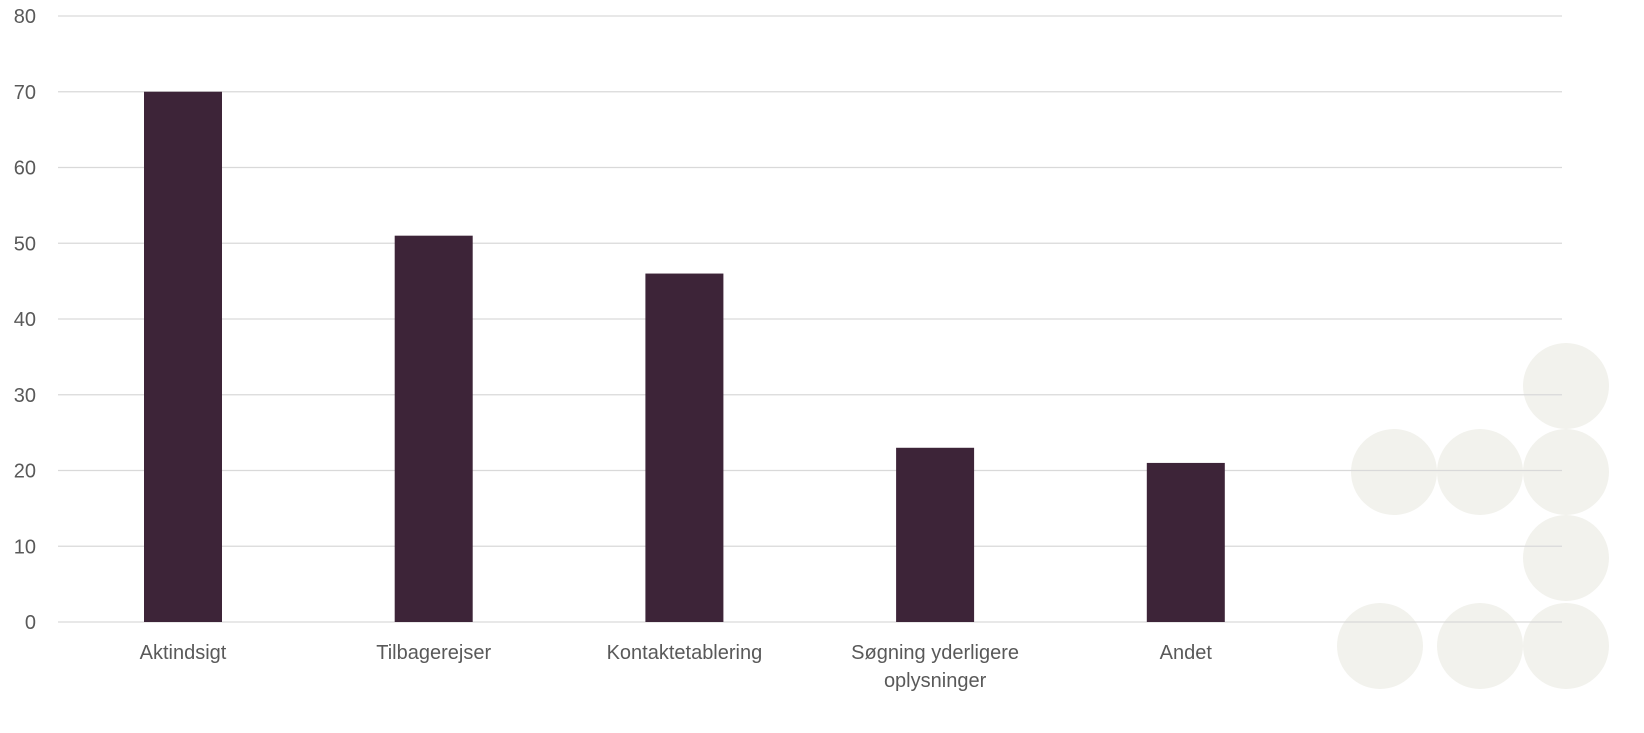 This screenshot has height=733, width=1644. Describe the element at coordinates (25, 93) in the screenshot. I see `y-tick-label: 70` at that location.